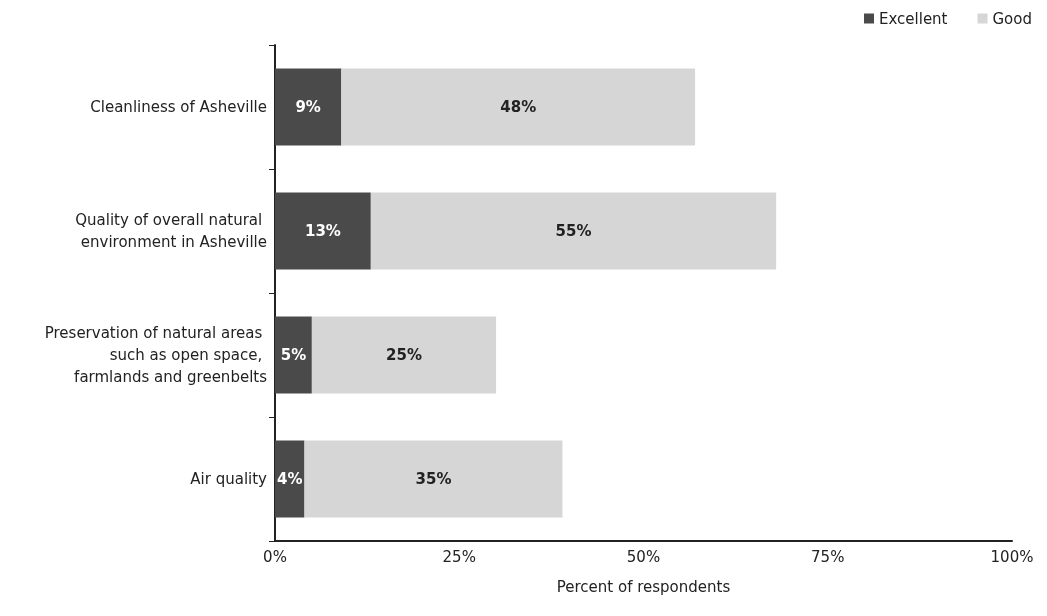 The width and height of the screenshot is (1047, 616). What do you see at coordinates (643, 586) in the screenshot?
I see `x-axis-title: Percent of respondents` at bounding box center [643, 586].